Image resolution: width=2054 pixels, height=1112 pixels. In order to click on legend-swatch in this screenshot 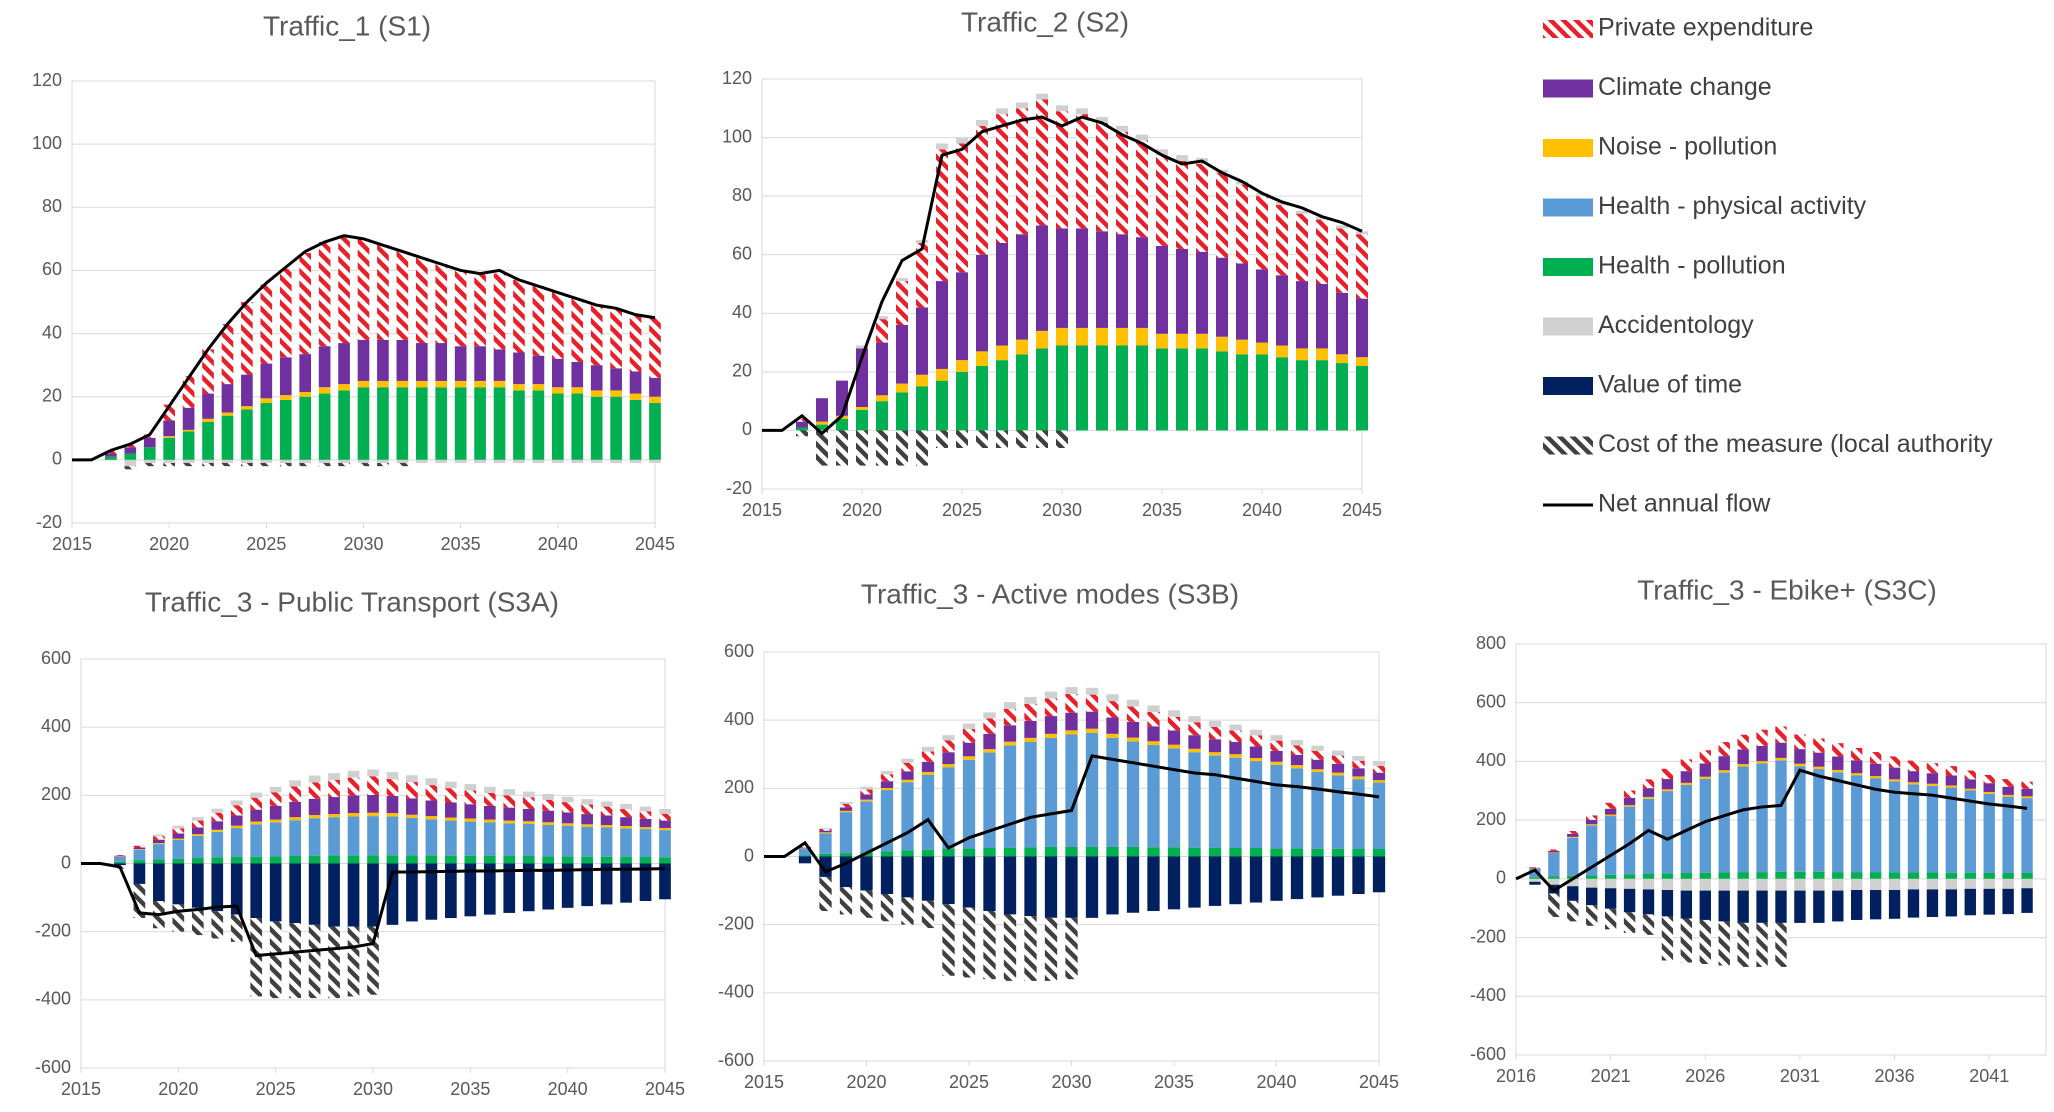, I will do `click(1568, 29)`.